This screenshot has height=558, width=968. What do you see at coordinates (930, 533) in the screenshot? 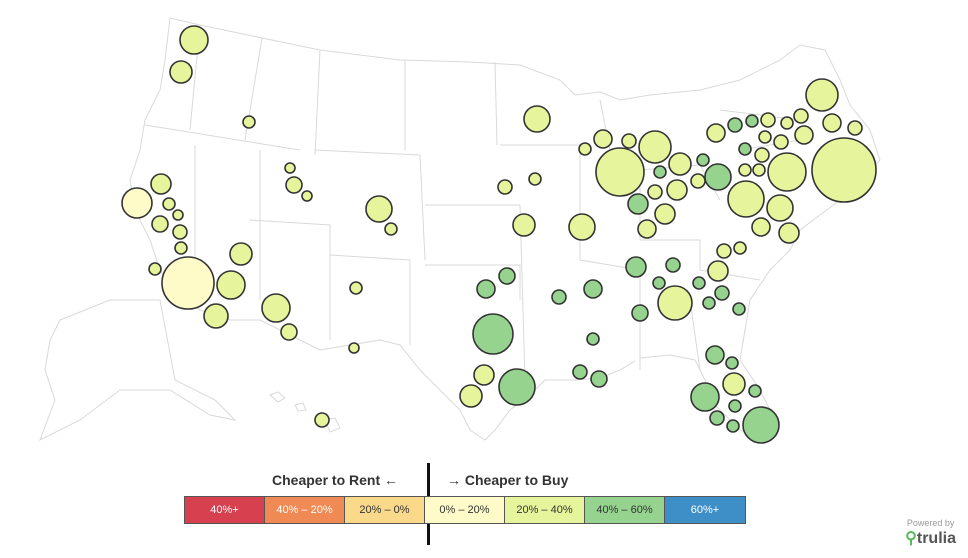
I see `trulia-branding: Powered by ⚲trulia` at bounding box center [930, 533].